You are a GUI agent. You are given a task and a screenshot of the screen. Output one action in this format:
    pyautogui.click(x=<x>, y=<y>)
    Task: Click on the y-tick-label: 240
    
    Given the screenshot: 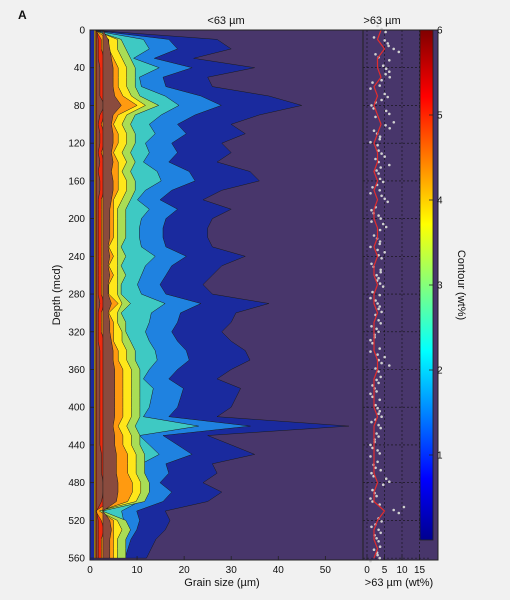 What is the action you would take?
    pyautogui.click(x=76, y=257)
    